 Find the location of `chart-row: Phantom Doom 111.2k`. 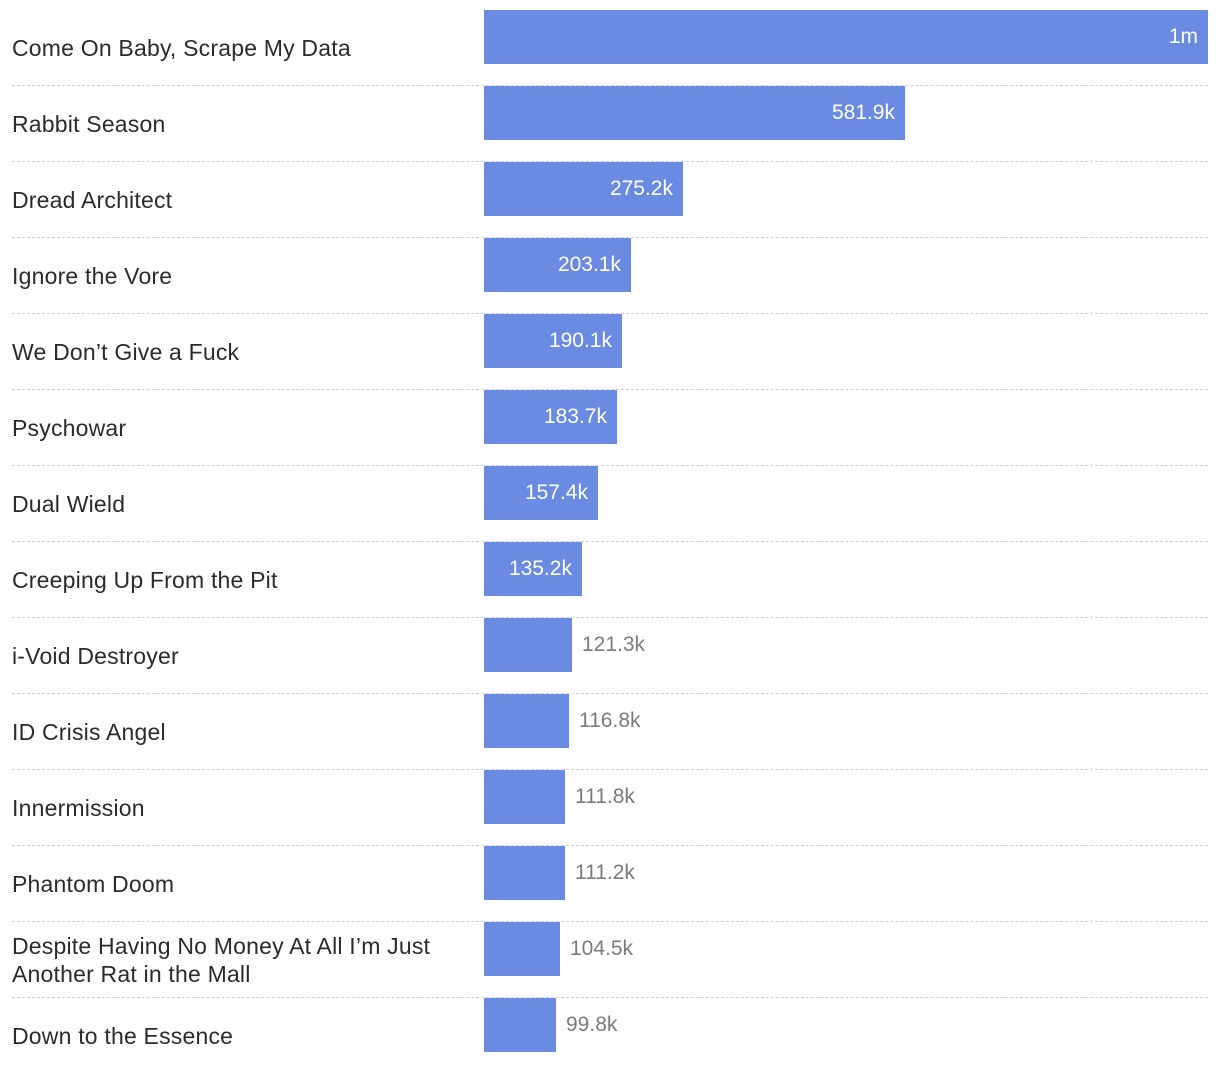

chart-row: Phantom Doom 111.2k is located at coordinates (610, 884).